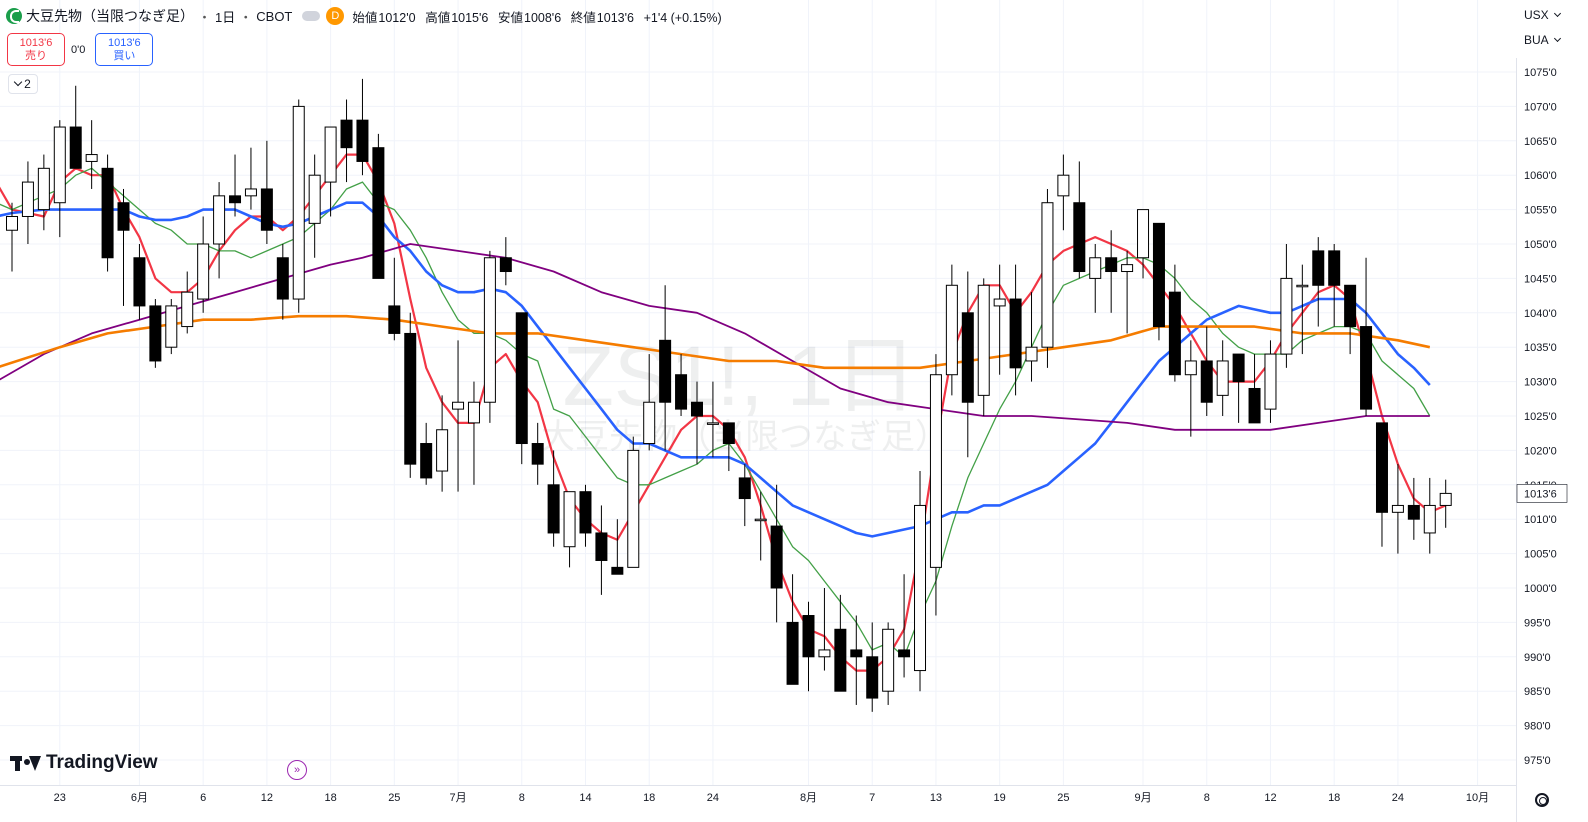  What do you see at coordinates (1542, 15) in the screenshot?
I see `currency-selector: USX` at bounding box center [1542, 15].